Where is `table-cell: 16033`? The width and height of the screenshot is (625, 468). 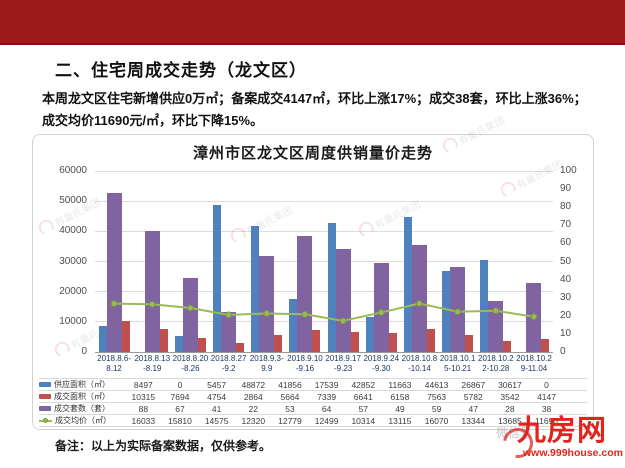
table-cell: 16033 is located at coordinates (143, 420).